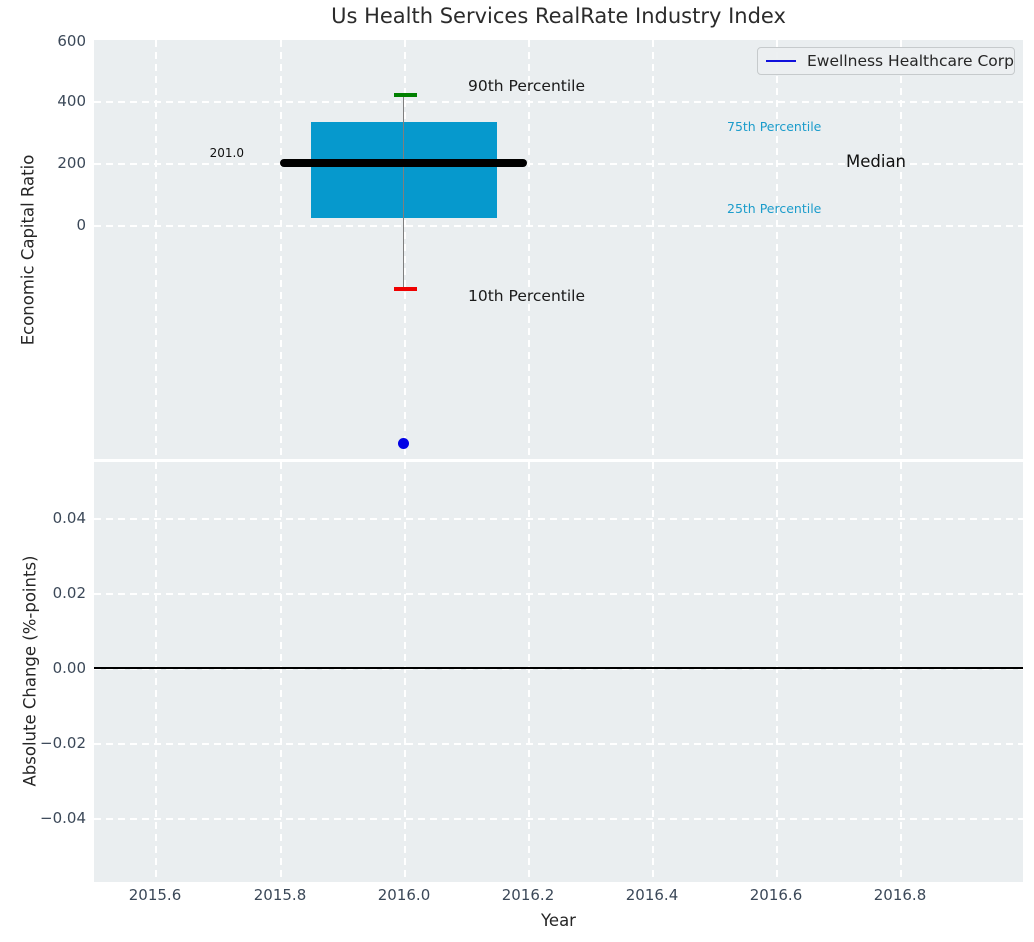  What do you see at coordinates (155, 895) in the screenshot?
I see `x-tick-label: 2015.6` at bounding box center [155, 895].